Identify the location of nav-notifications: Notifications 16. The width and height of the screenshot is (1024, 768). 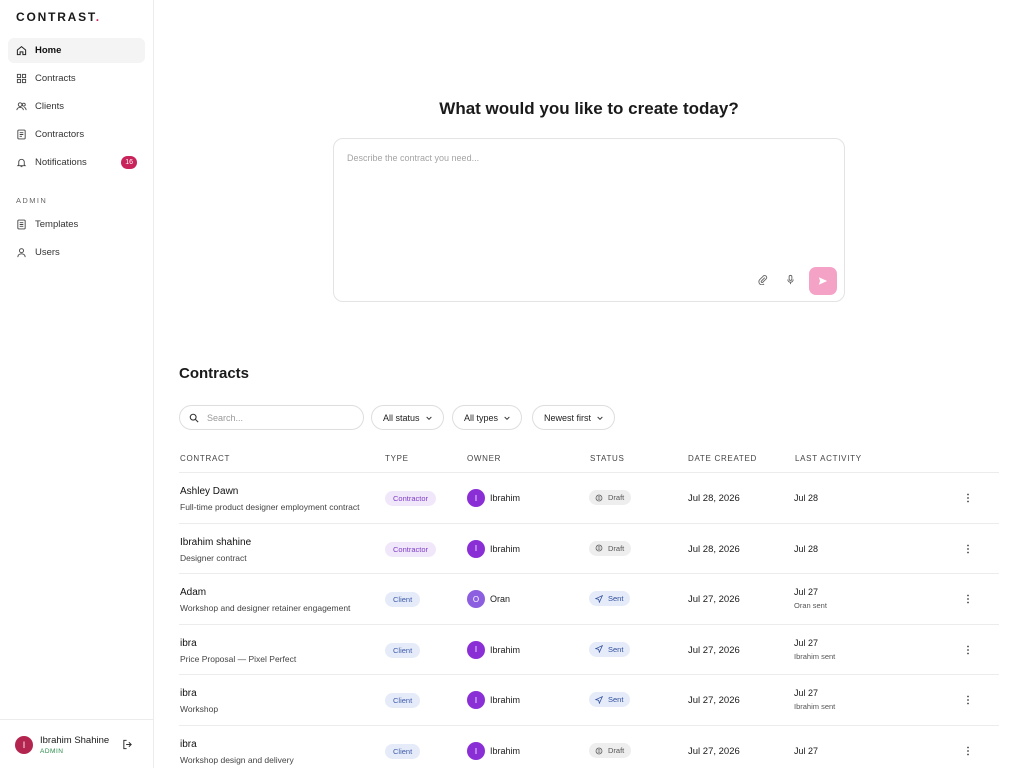
(76, 162).